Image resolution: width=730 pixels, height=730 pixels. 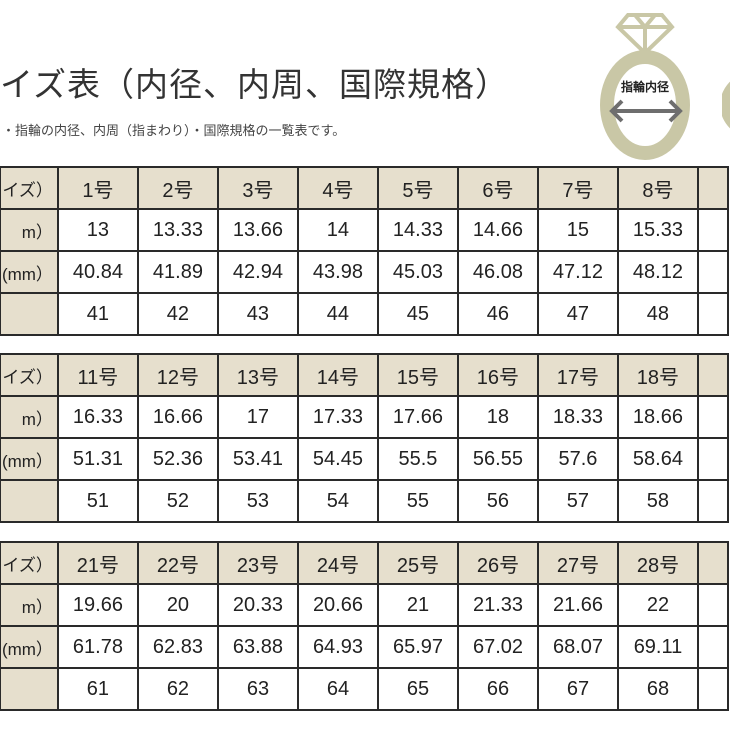 I want to click on table-cell: 7号, so click(x=577, y=188).